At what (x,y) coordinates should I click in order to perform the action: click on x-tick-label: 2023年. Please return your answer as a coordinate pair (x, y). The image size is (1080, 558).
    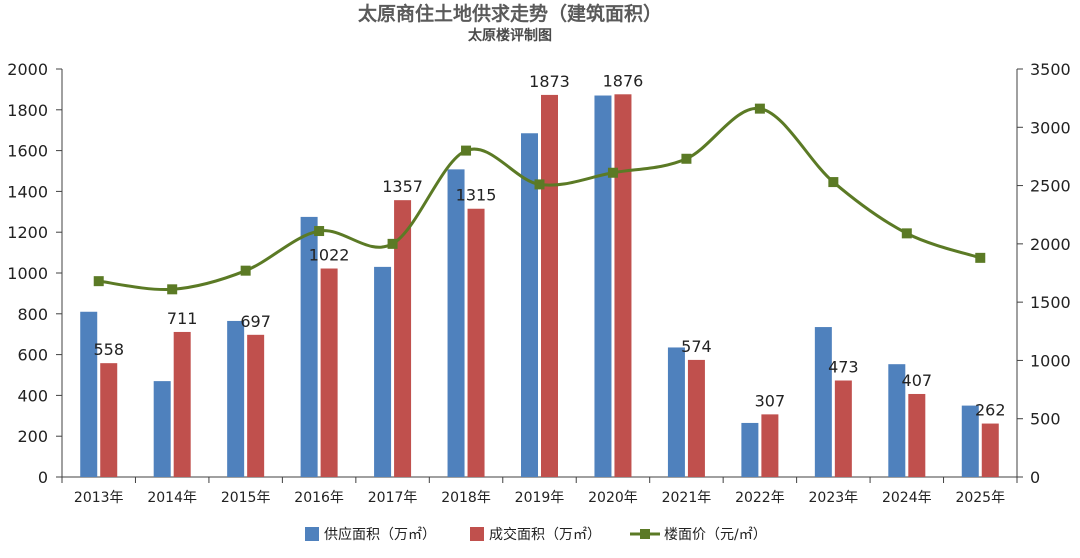
    Looking at the image, I should click on (834, 498).